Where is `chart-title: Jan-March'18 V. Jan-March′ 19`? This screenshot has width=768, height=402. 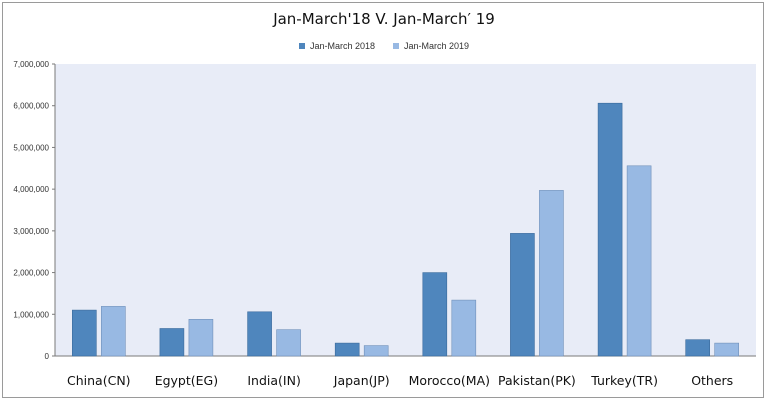
chart-title: Jan-March'18 V. Jan-March′ 19 is located at coordinates (384, 19).